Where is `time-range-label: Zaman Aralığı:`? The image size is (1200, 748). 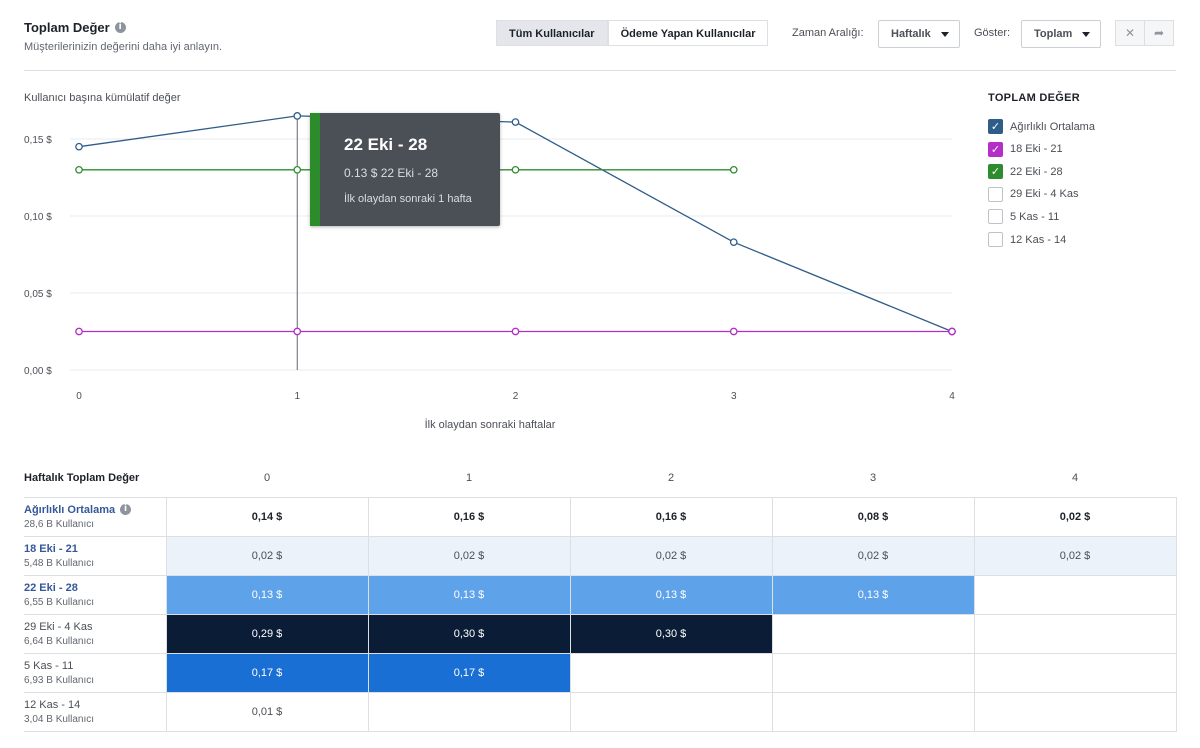 time-range-label: Zaman Aralığı: is located at coordinates (828, 33).